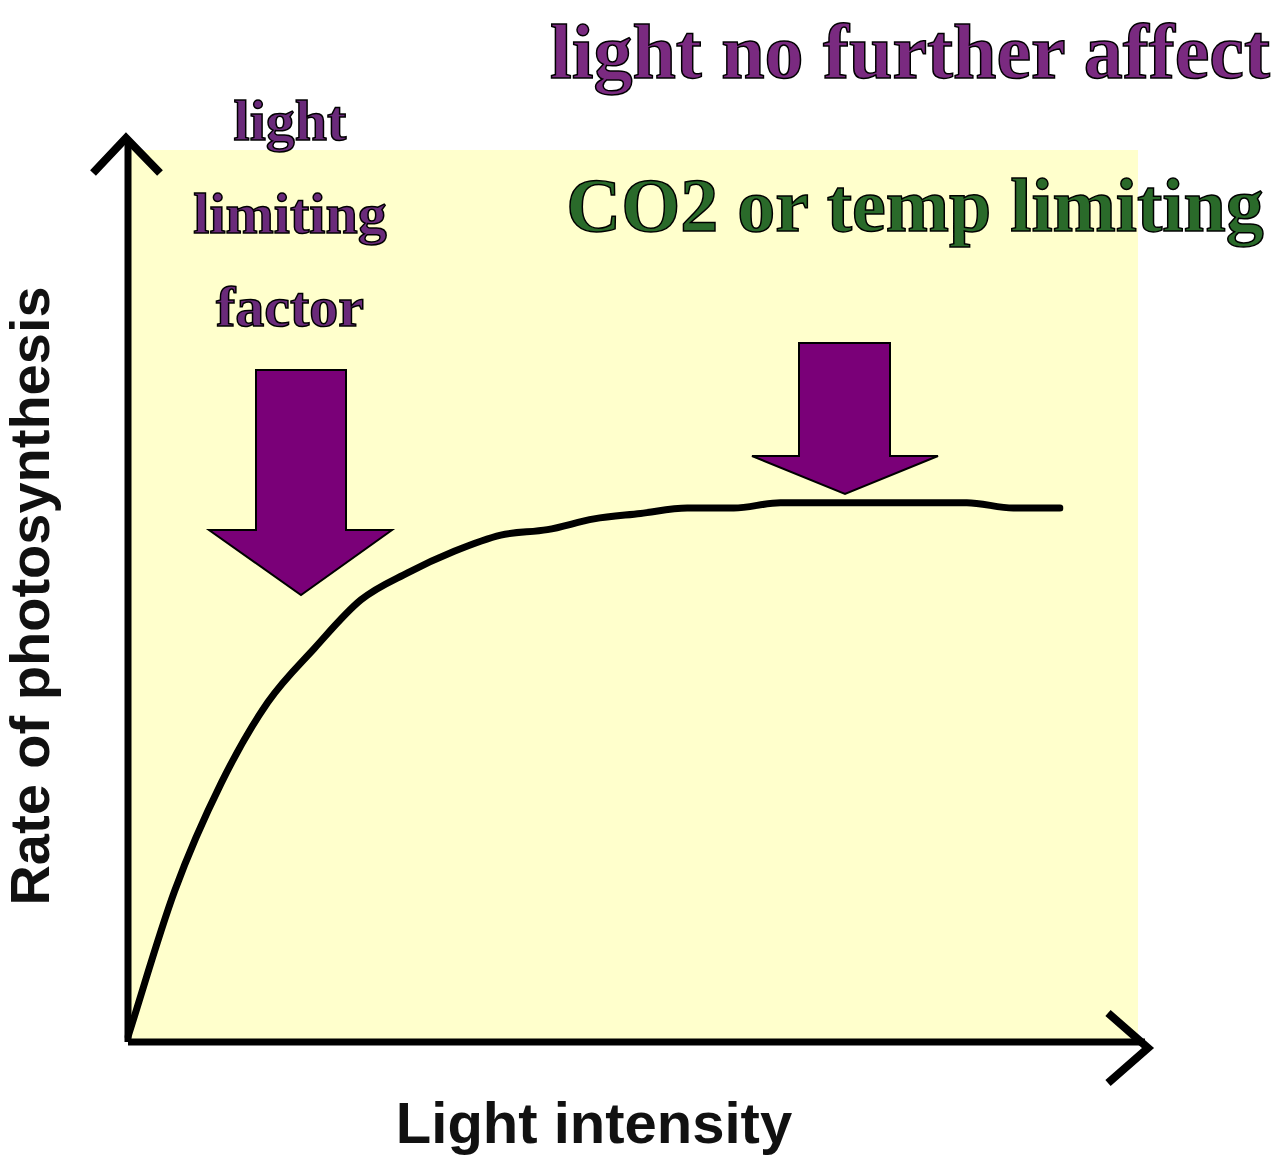  What do you see at coordinates (910, 52) in the screenshot?
I see `text: light no further affect` at bounding box center [910, 52].